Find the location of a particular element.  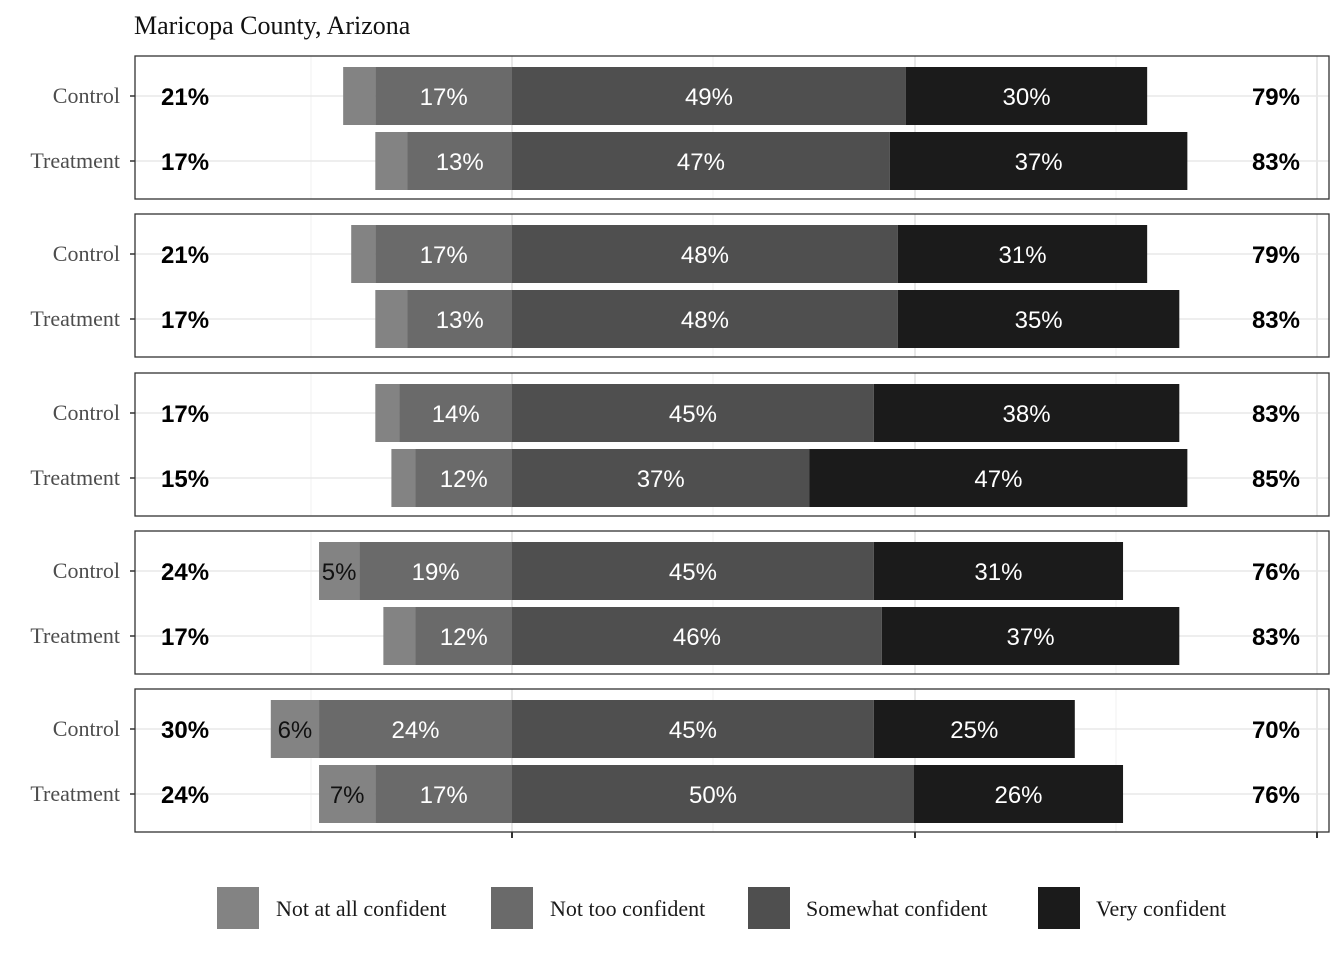

data-label: 49% is located at coordinates (709, 97).